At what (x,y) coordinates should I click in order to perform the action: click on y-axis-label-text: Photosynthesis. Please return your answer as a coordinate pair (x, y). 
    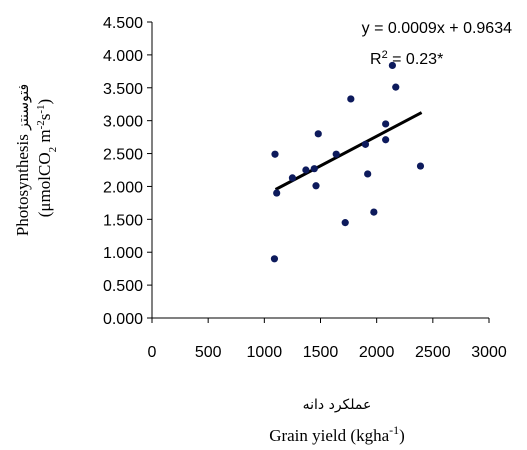
    Looking at the image, I should click on (22, 185).